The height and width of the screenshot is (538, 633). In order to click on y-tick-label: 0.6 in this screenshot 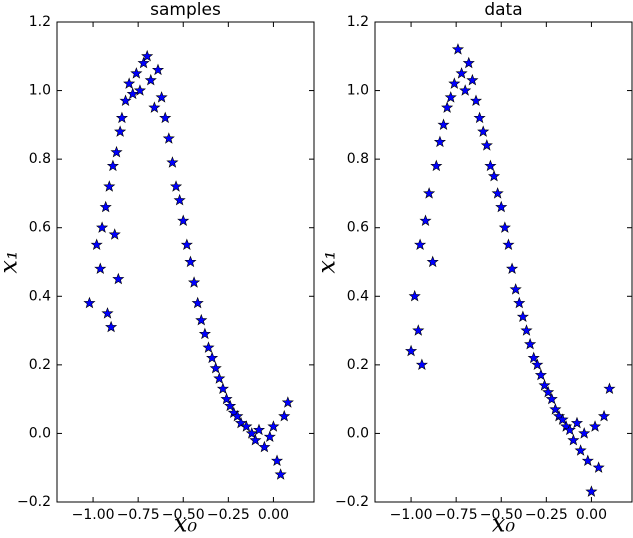, I will do `click(40, 228)`.